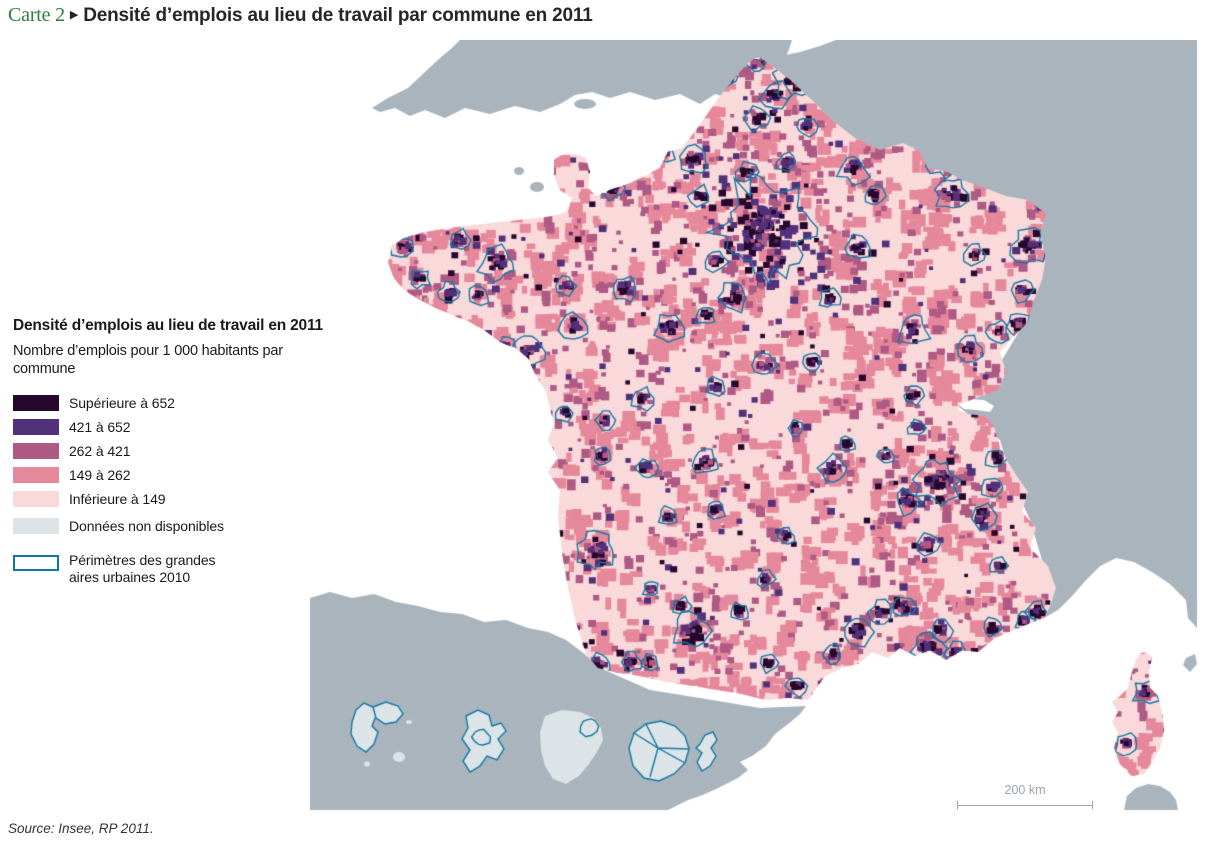 The image size is (1213, 852). I want to click on legend-item: 421 à 652, so click(173, 427).